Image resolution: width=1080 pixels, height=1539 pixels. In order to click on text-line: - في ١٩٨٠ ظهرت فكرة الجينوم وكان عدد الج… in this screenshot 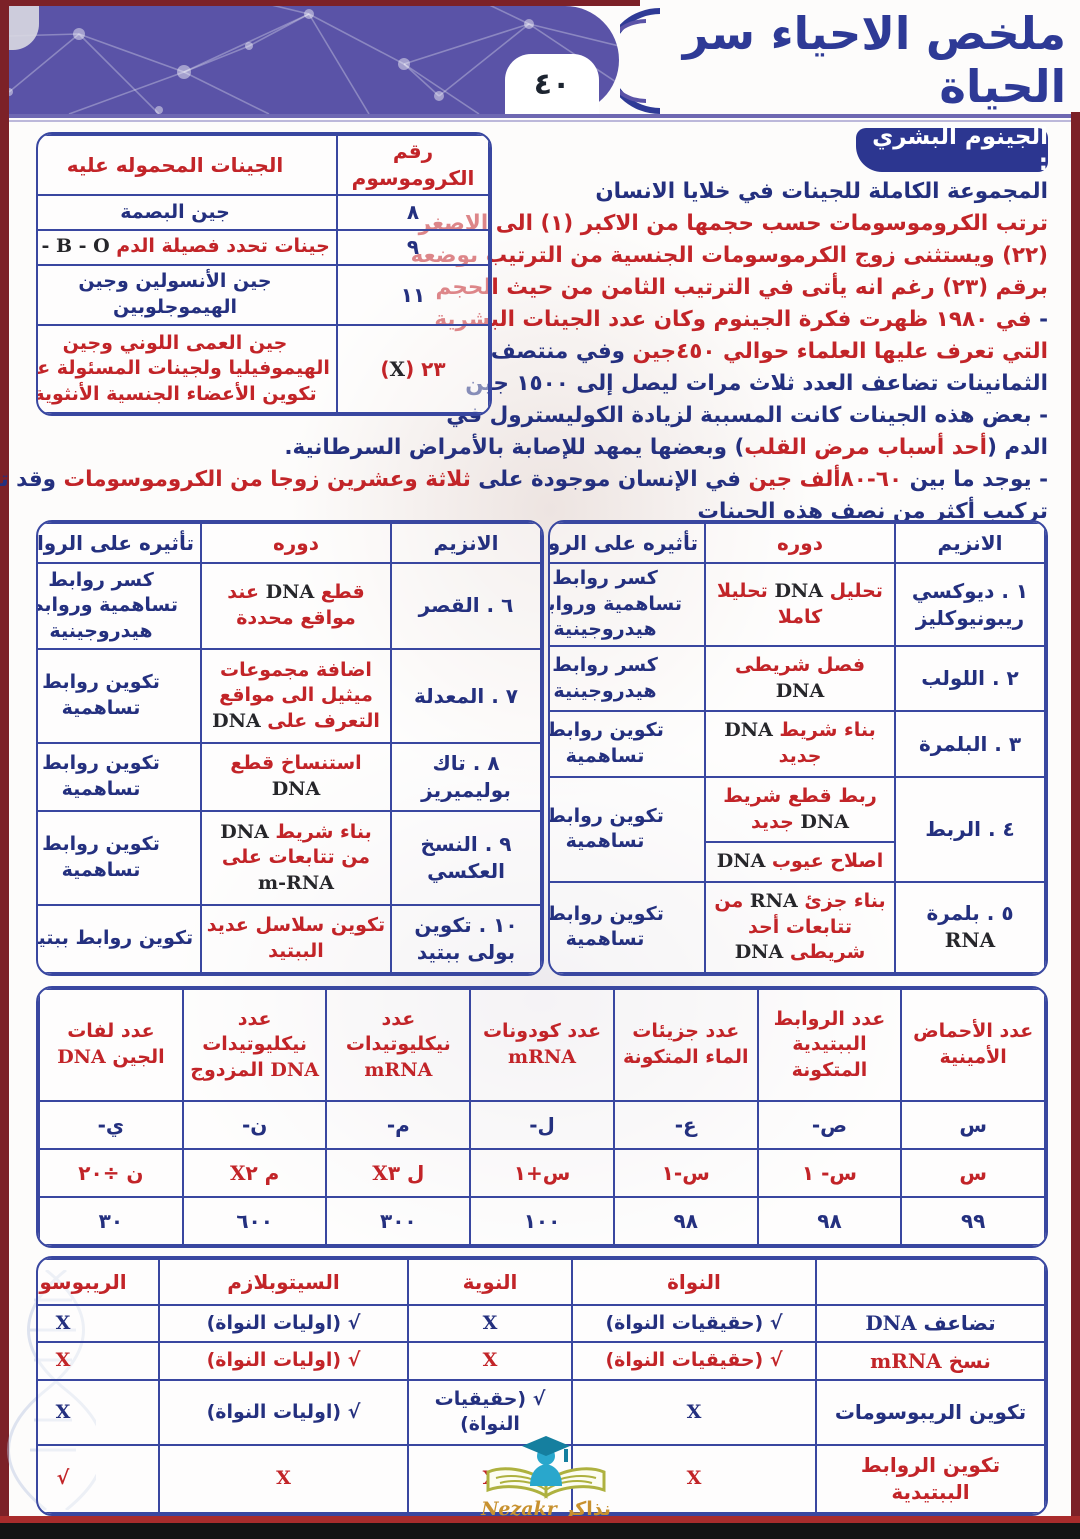, I will do `click(542, 320)`.